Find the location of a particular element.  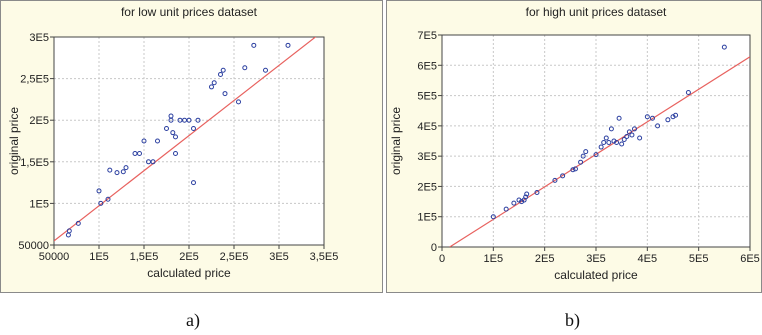

x-tick-label-b-4: 4E5 is located at coordinates (648, 259).